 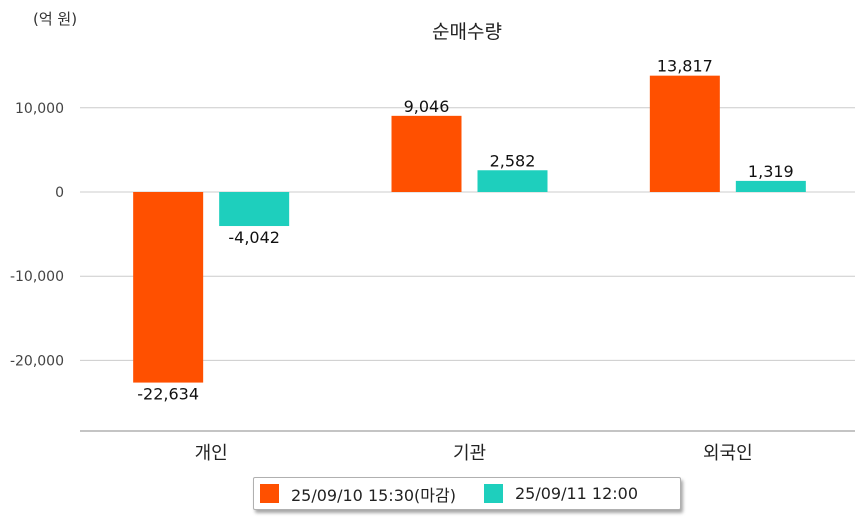 I want to click on legend-item-series-2: 25/09/11 12:00, so click(x=561, y=493).